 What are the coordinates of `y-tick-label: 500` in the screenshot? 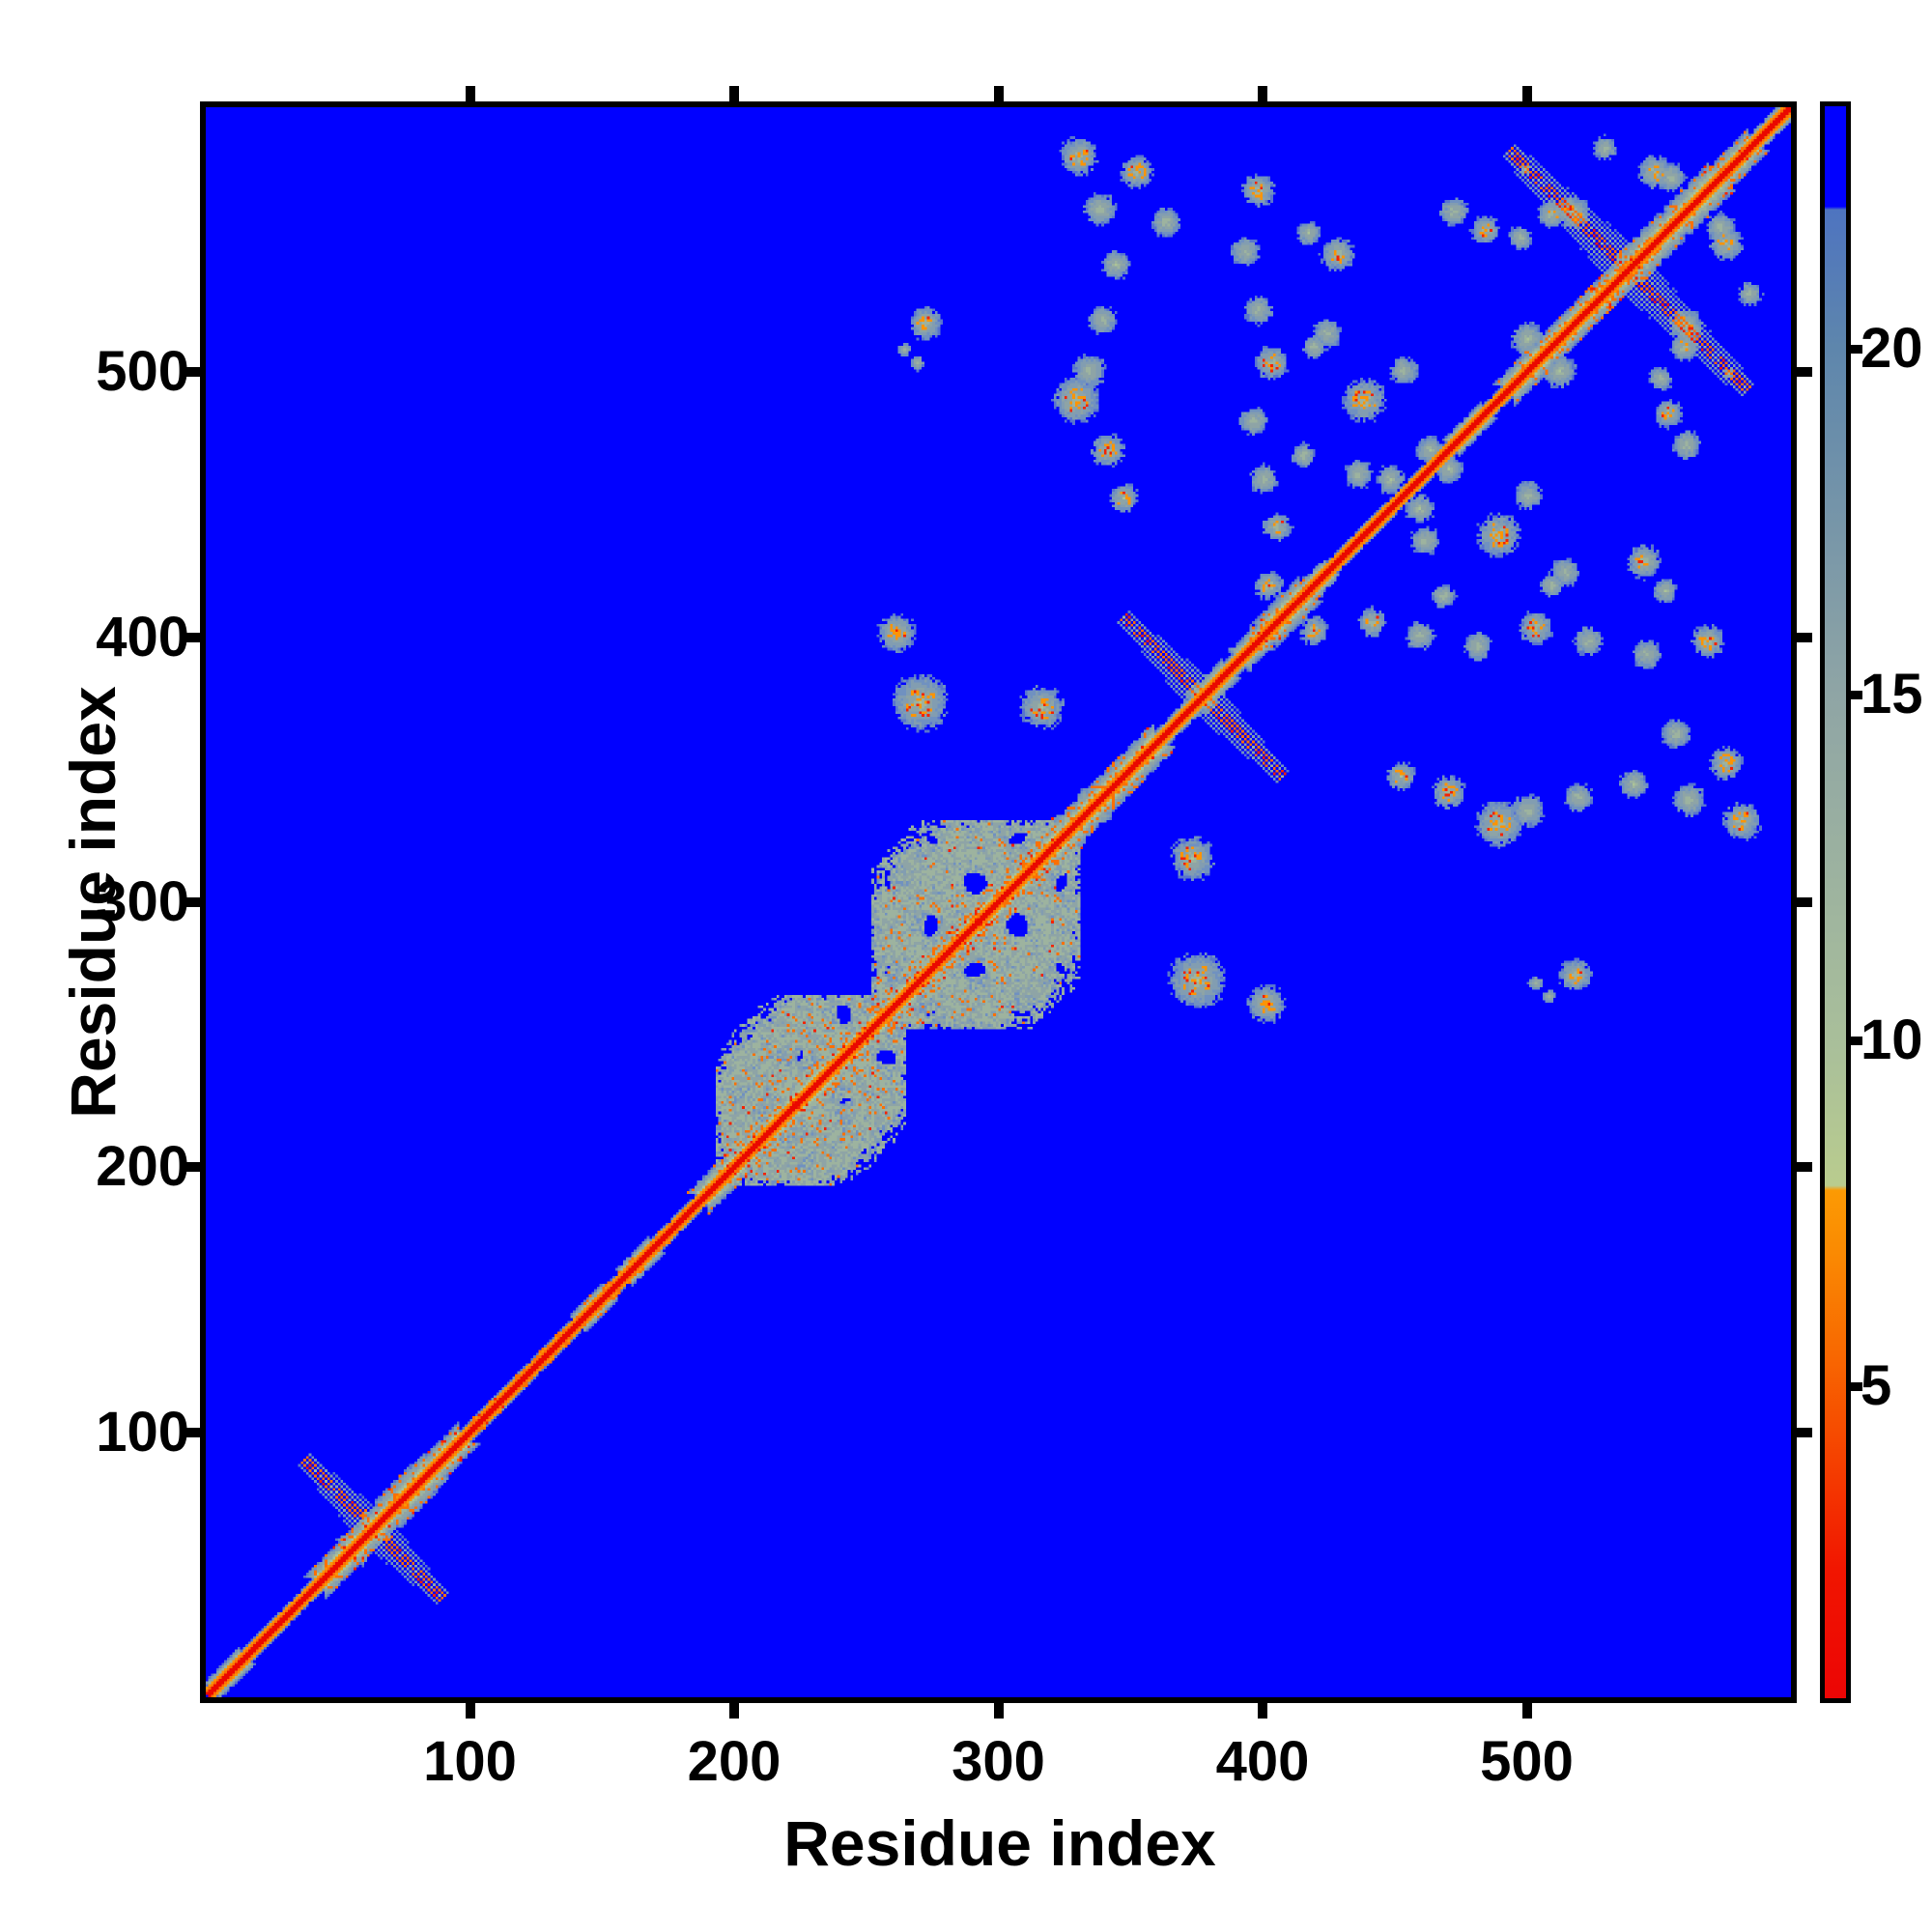 It's located at (142, 372).